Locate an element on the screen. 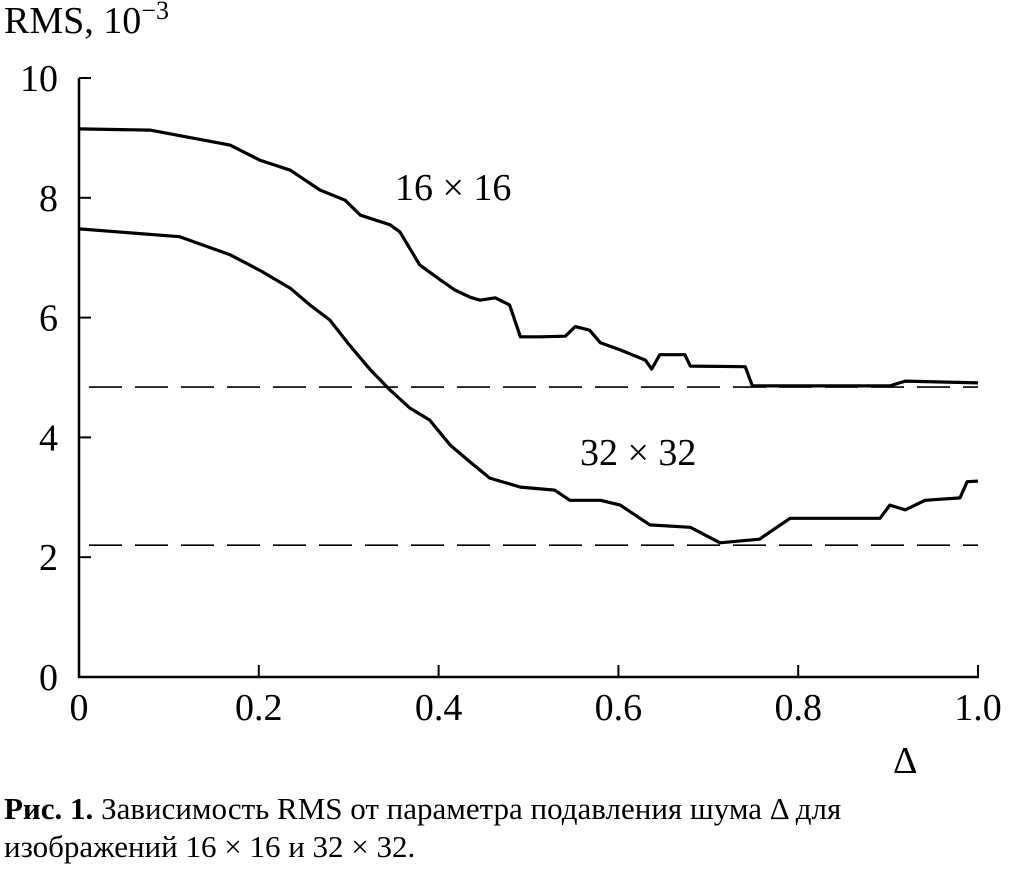  y-tick-label: 10 is located at coordinates (39, 79).